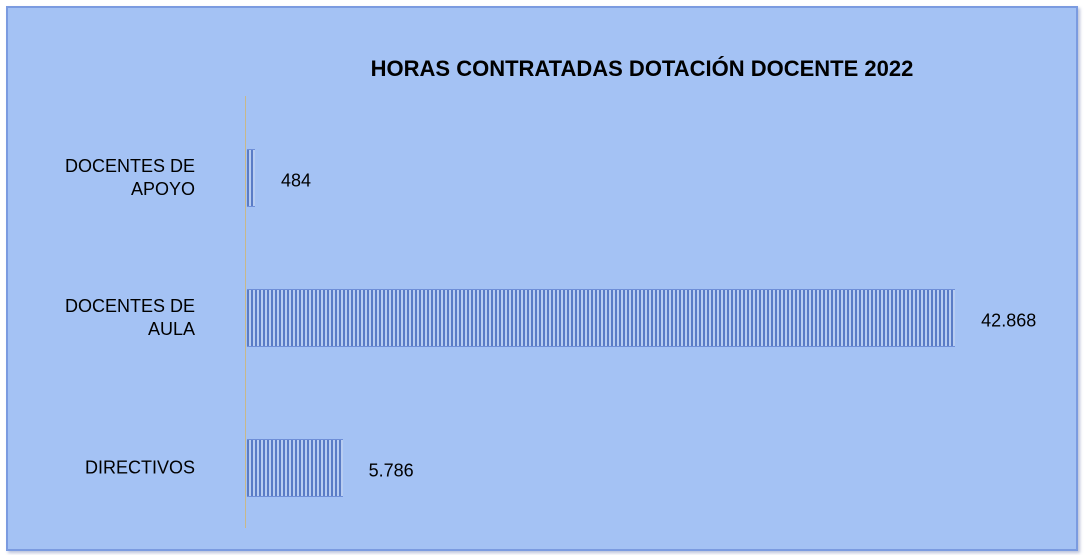 This screenshot has width=1090, height=555. Describe the element at coordinates (139, 467) in the screenshot. I see `category-label: DIRECTIVOS` at that location.